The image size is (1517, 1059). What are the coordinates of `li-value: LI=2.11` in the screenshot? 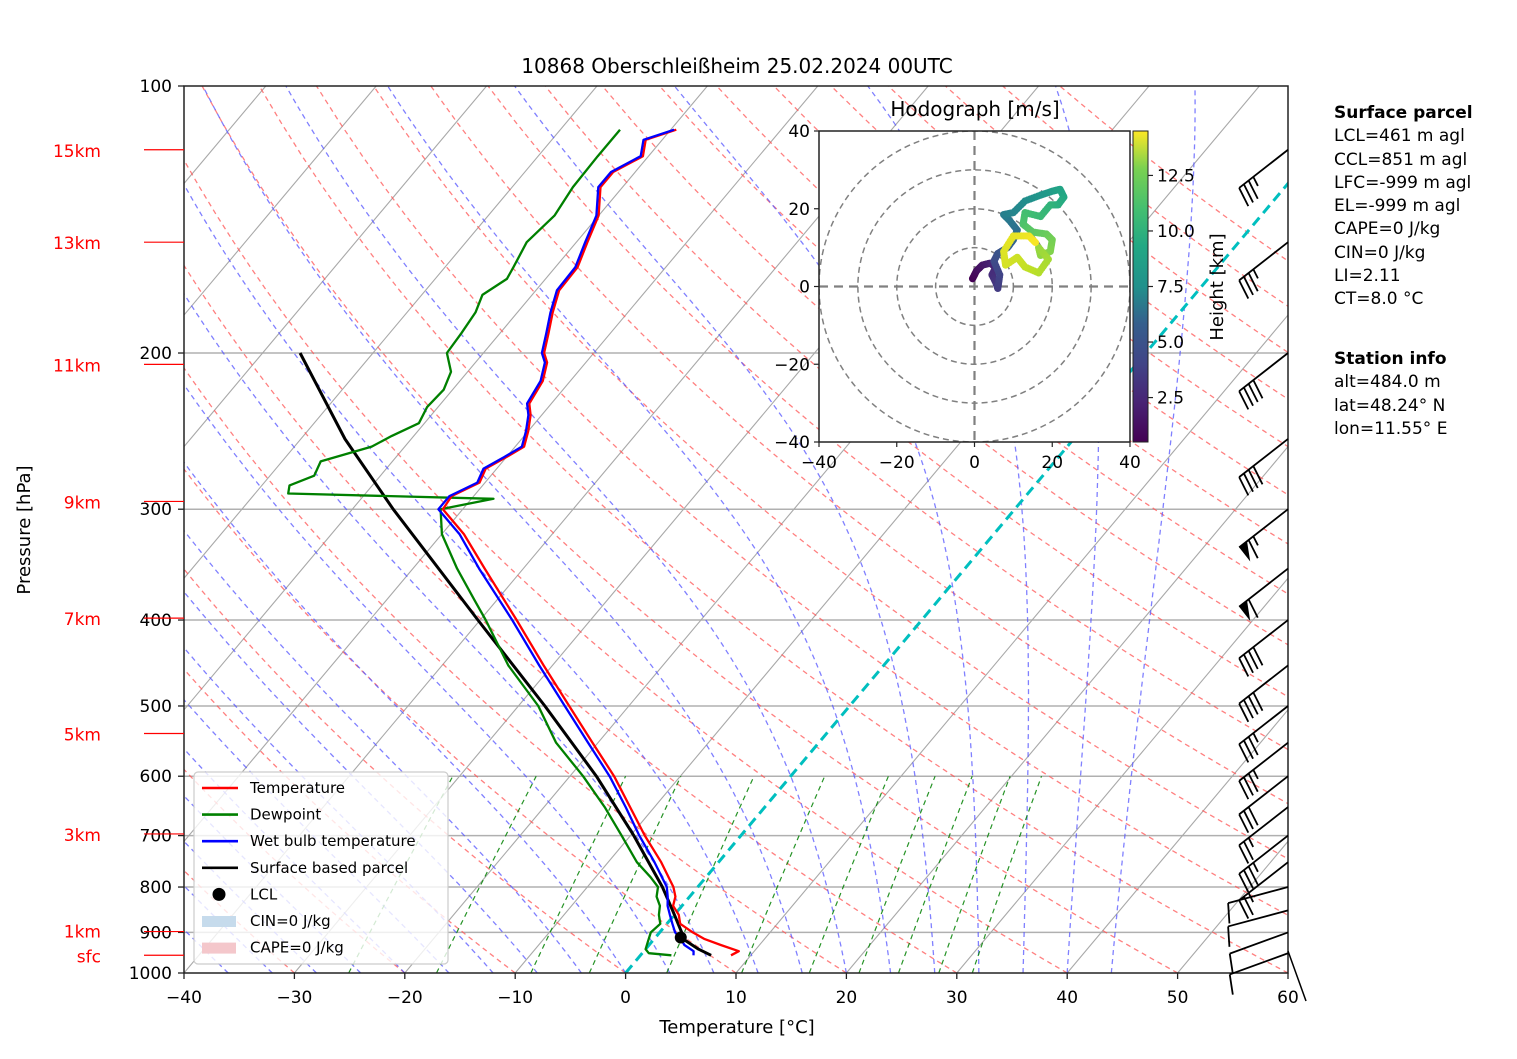 It's located at (1367, 276).